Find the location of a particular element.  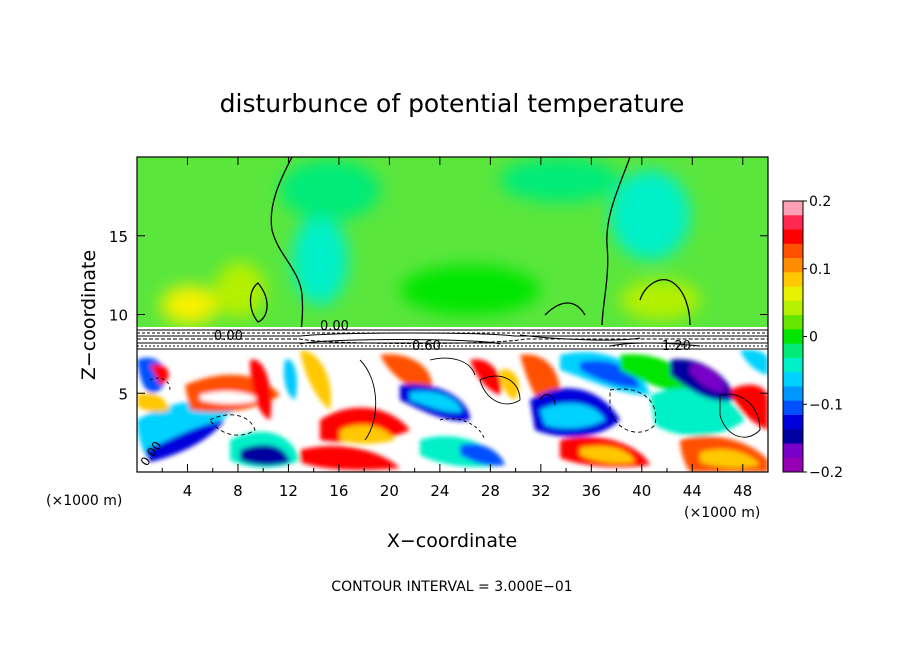

x-tick-label: 28 is located at coordinates (490, 491).